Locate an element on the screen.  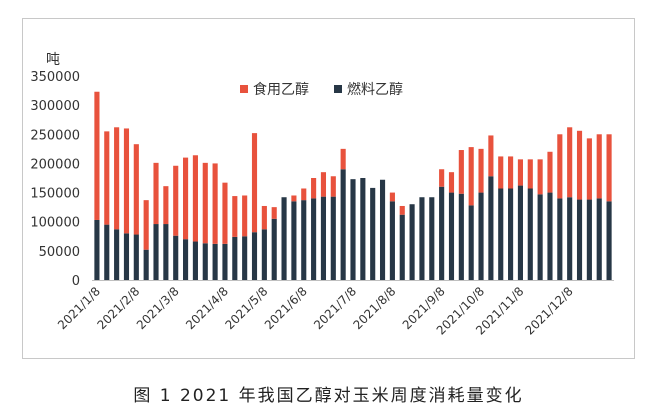
x-tick-label: 2021/3/8 is located at coordinates (158, 308).